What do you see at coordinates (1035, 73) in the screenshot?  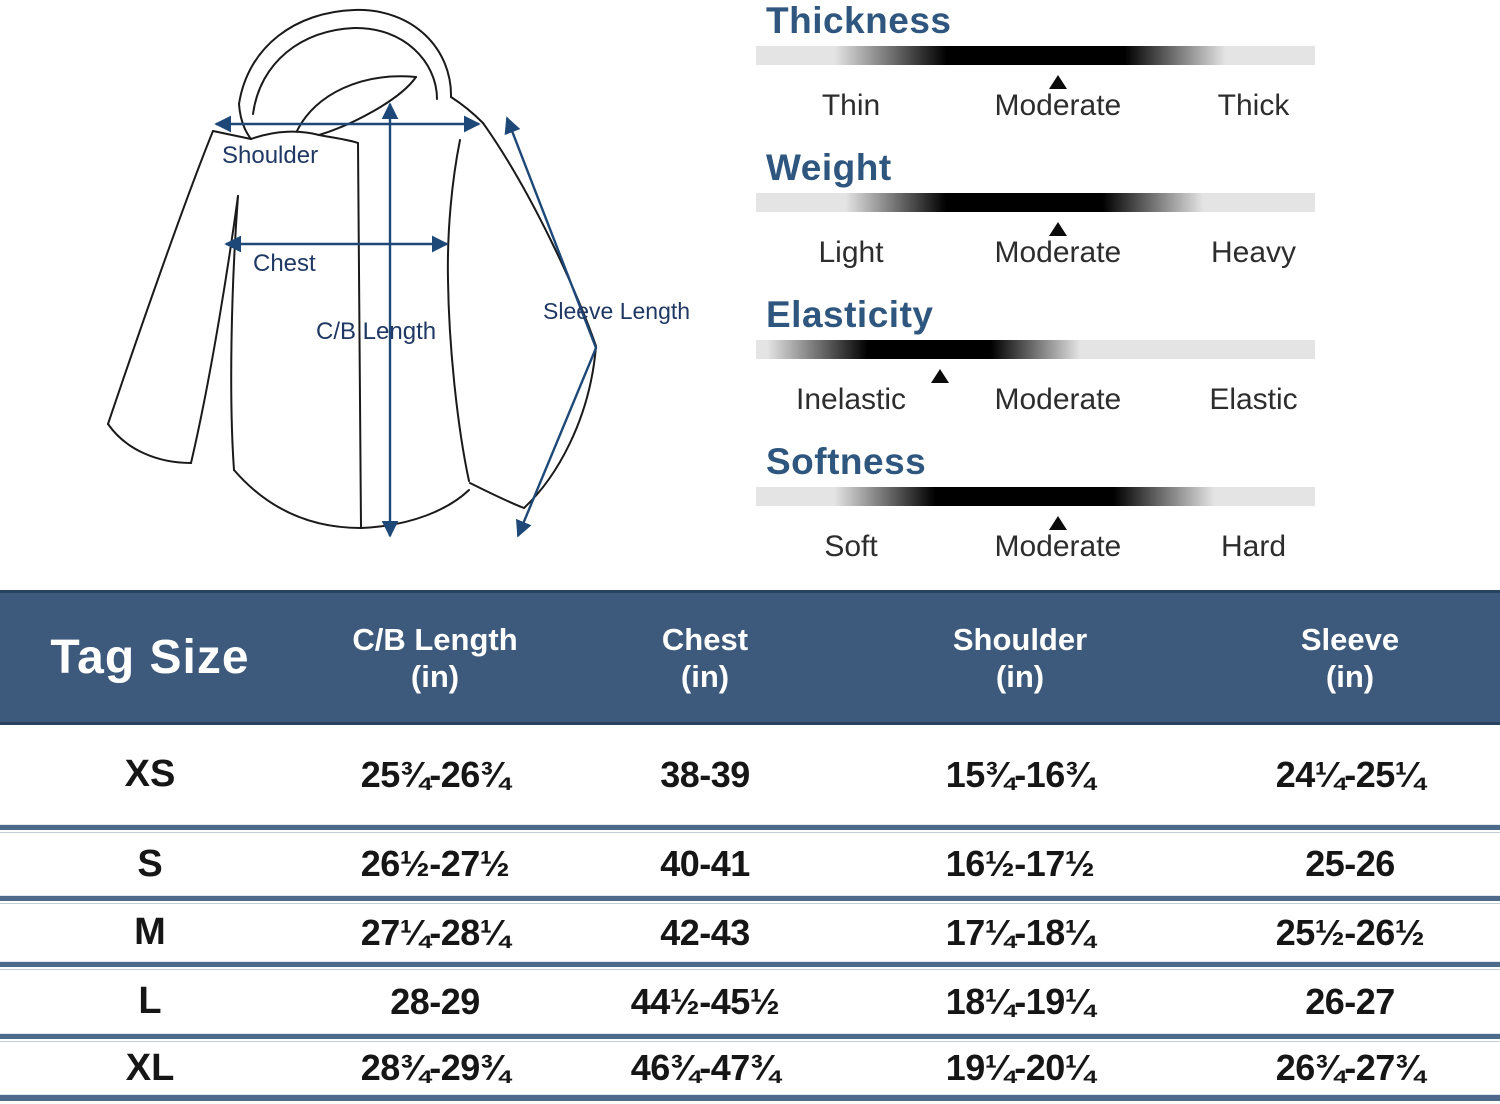 I see `attribute-scale-thickness: Thickness Thin Moderate Thick` at bounding box center [1035, 73].